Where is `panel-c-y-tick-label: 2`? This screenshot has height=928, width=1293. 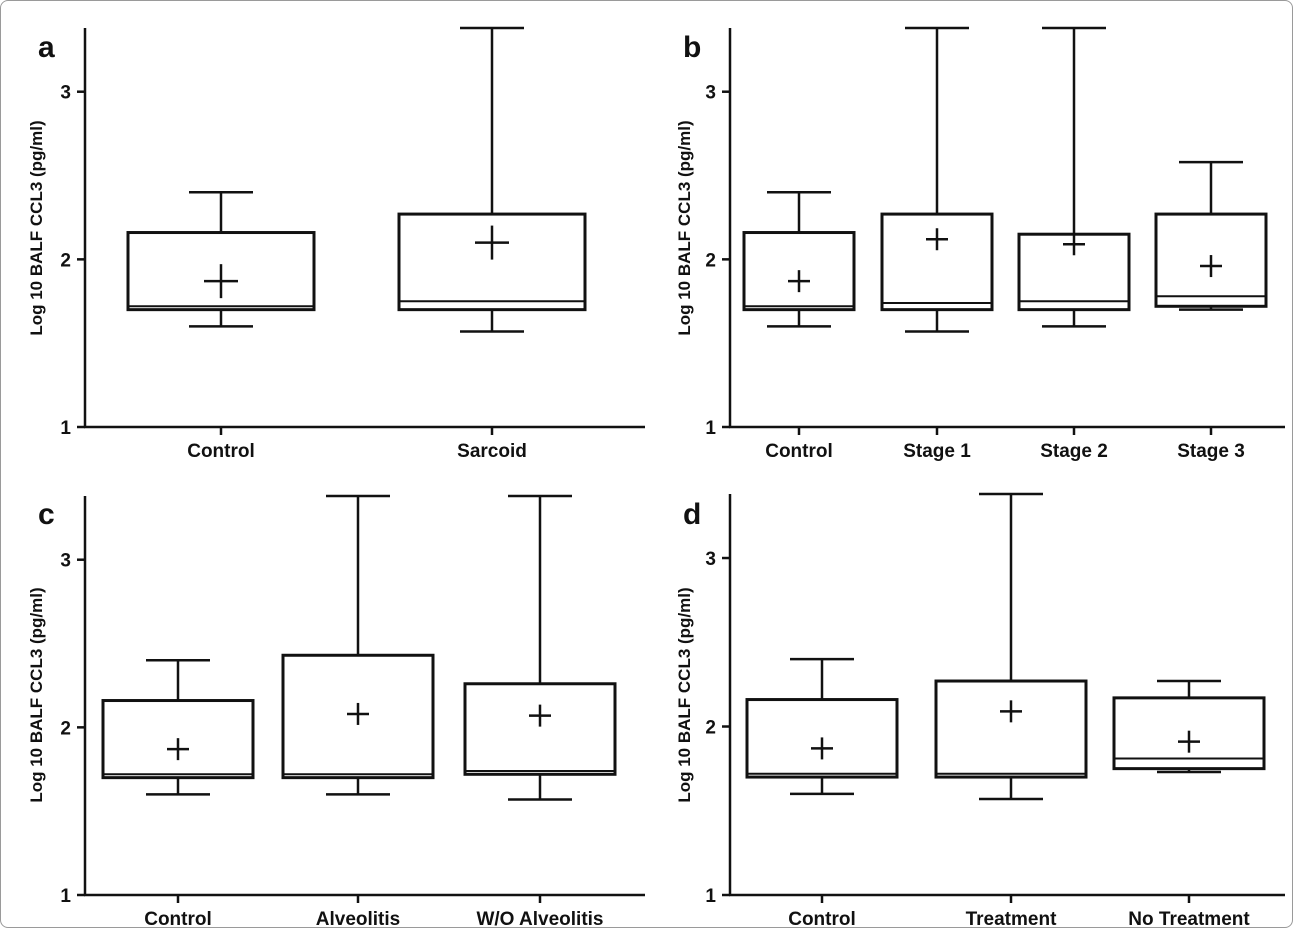
panel-c-y-tick-label: 2 is located at coordinates (65, 728).